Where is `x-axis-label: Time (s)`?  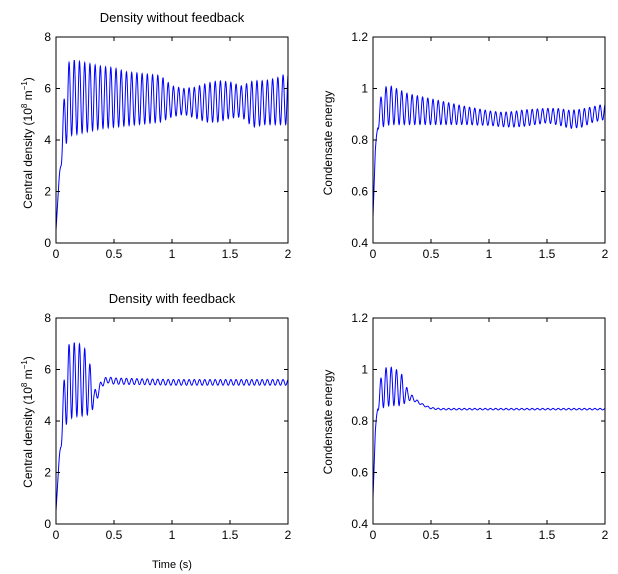
x-axis-label: Time (s) is located at coordinates (172, 565).